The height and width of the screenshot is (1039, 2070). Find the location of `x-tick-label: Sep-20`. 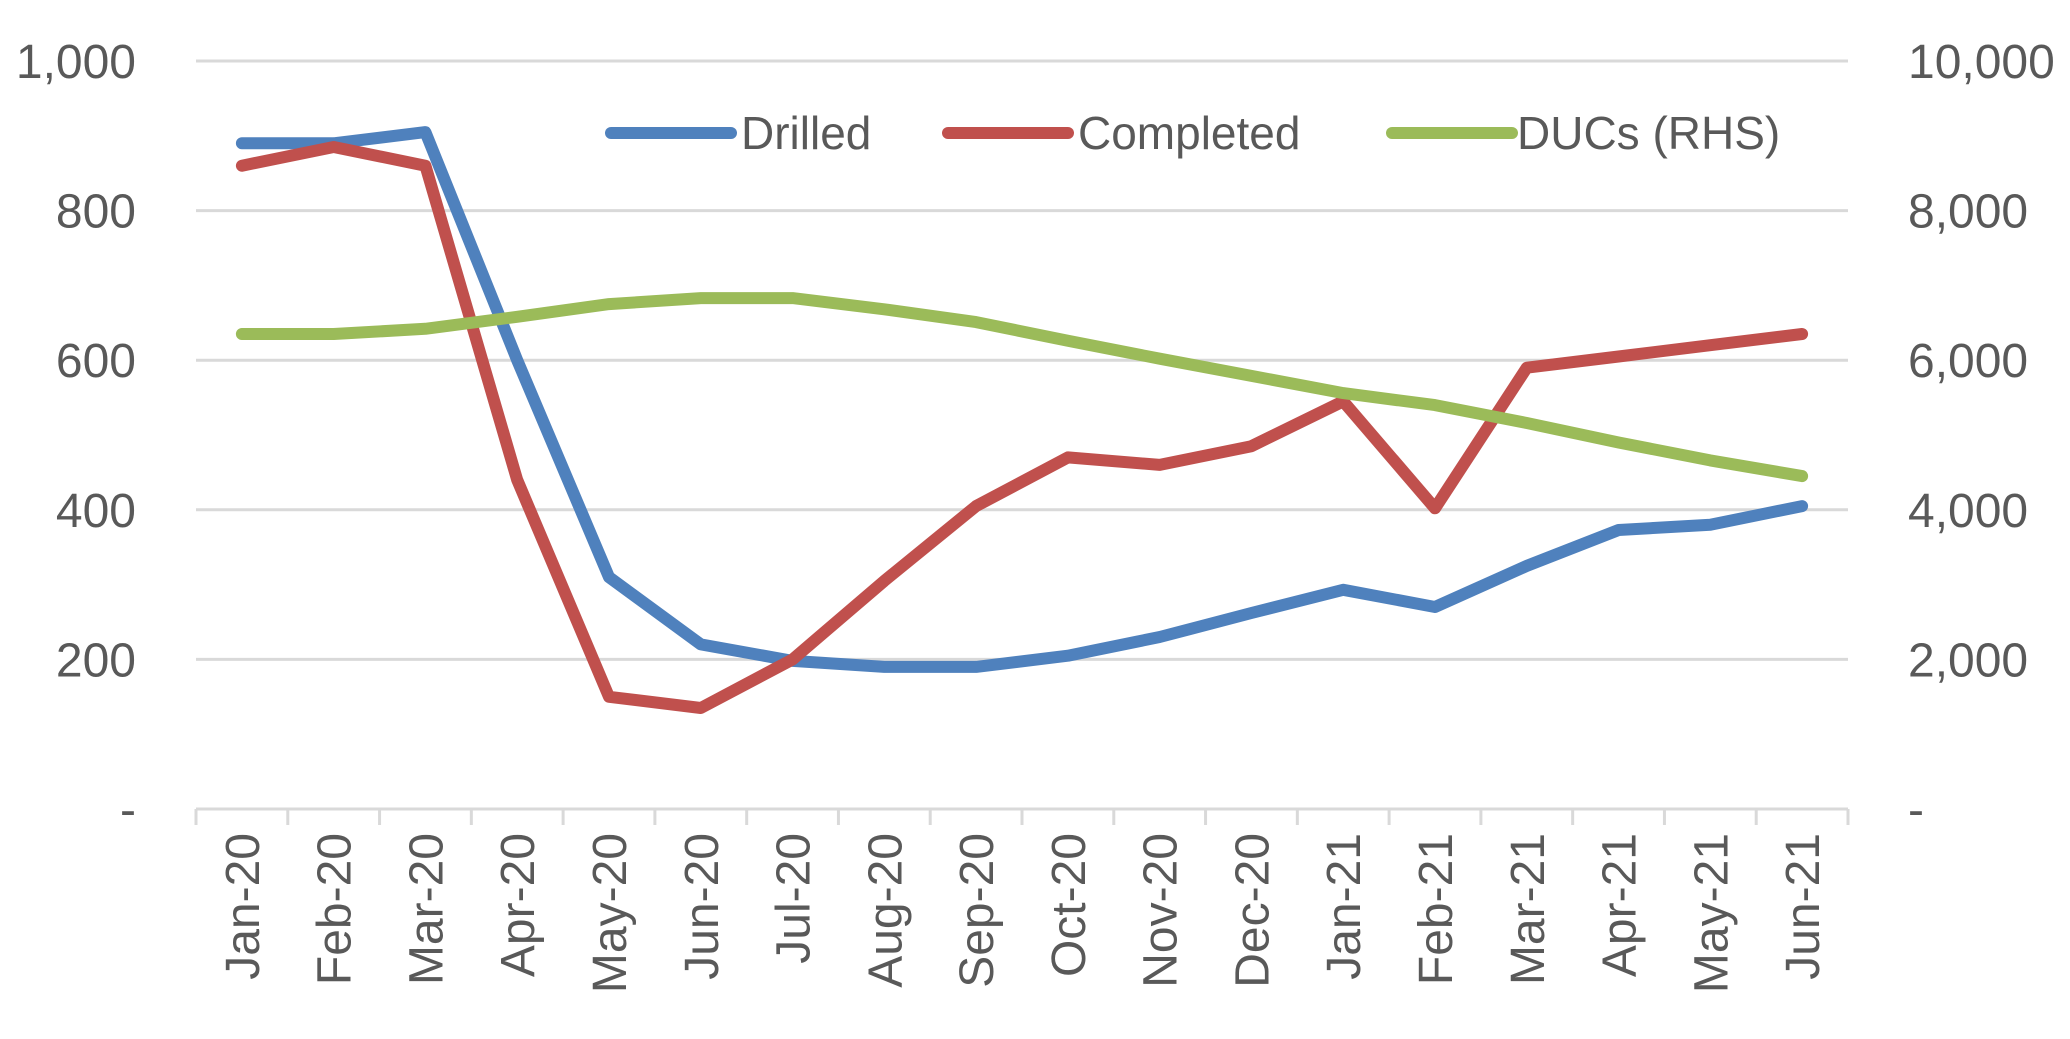

x-tick-label: Sep-20 is located at coordinates (977, 910).